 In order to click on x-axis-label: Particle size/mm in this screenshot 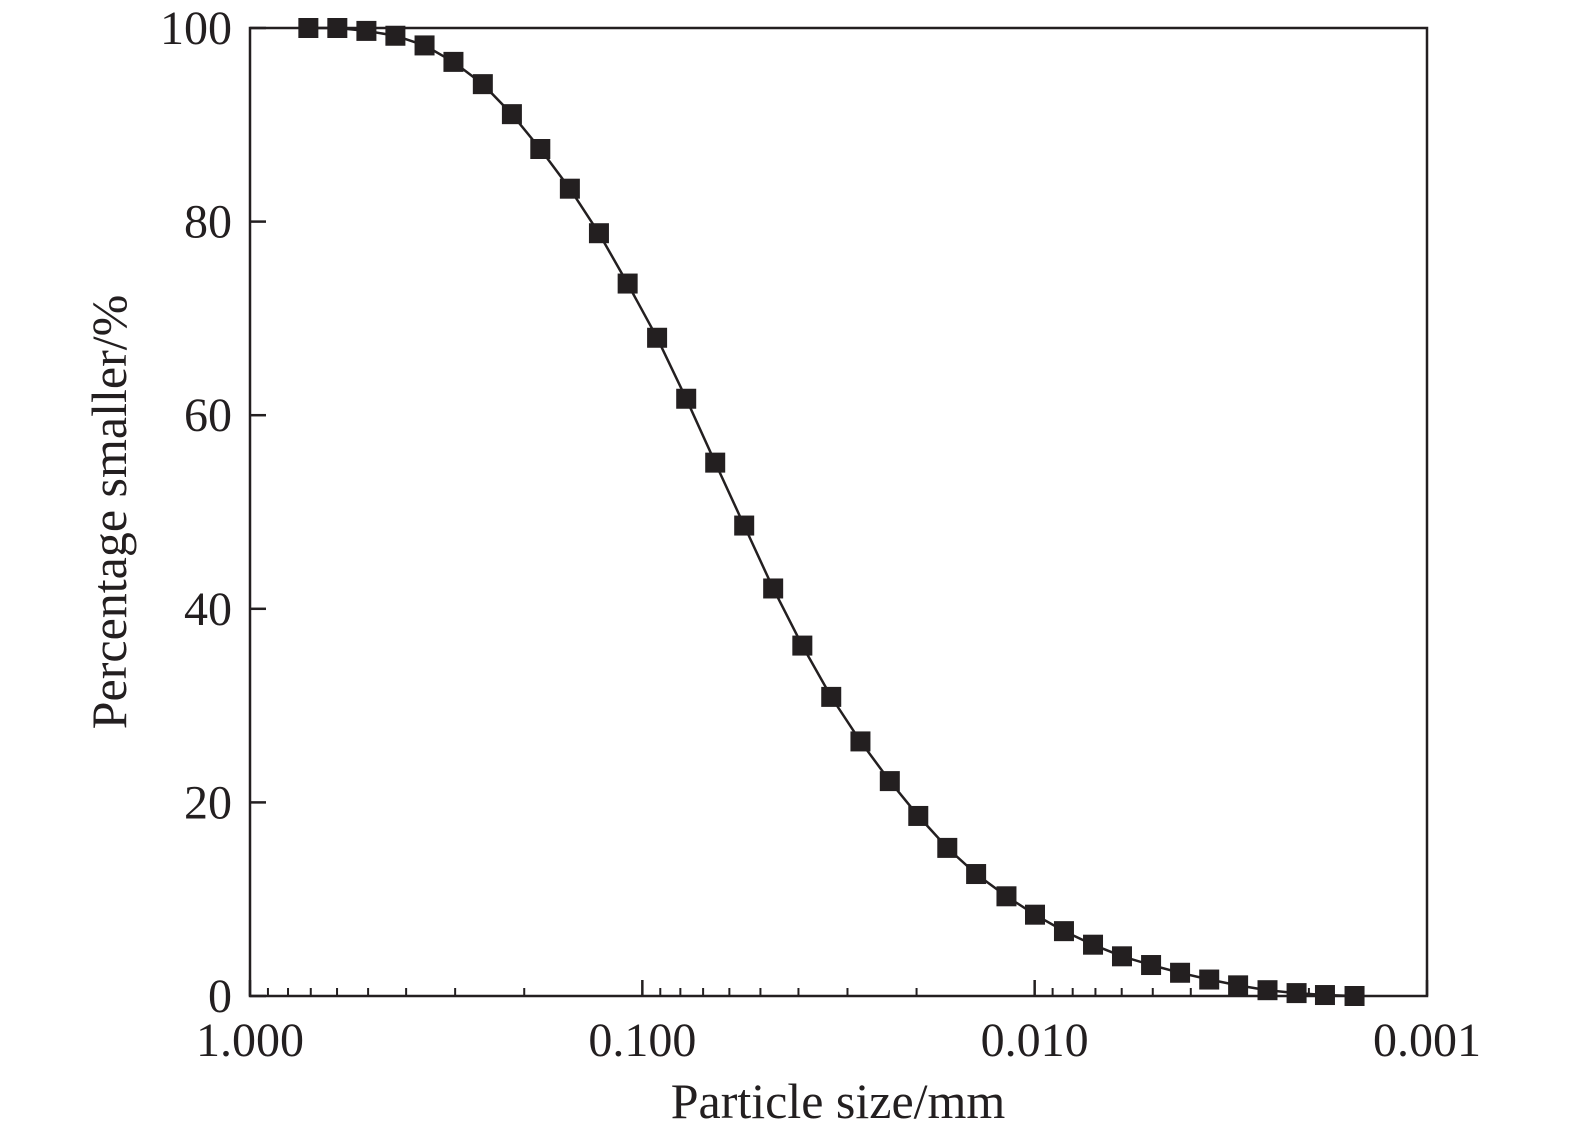, I will do `click(838, 1101)`.